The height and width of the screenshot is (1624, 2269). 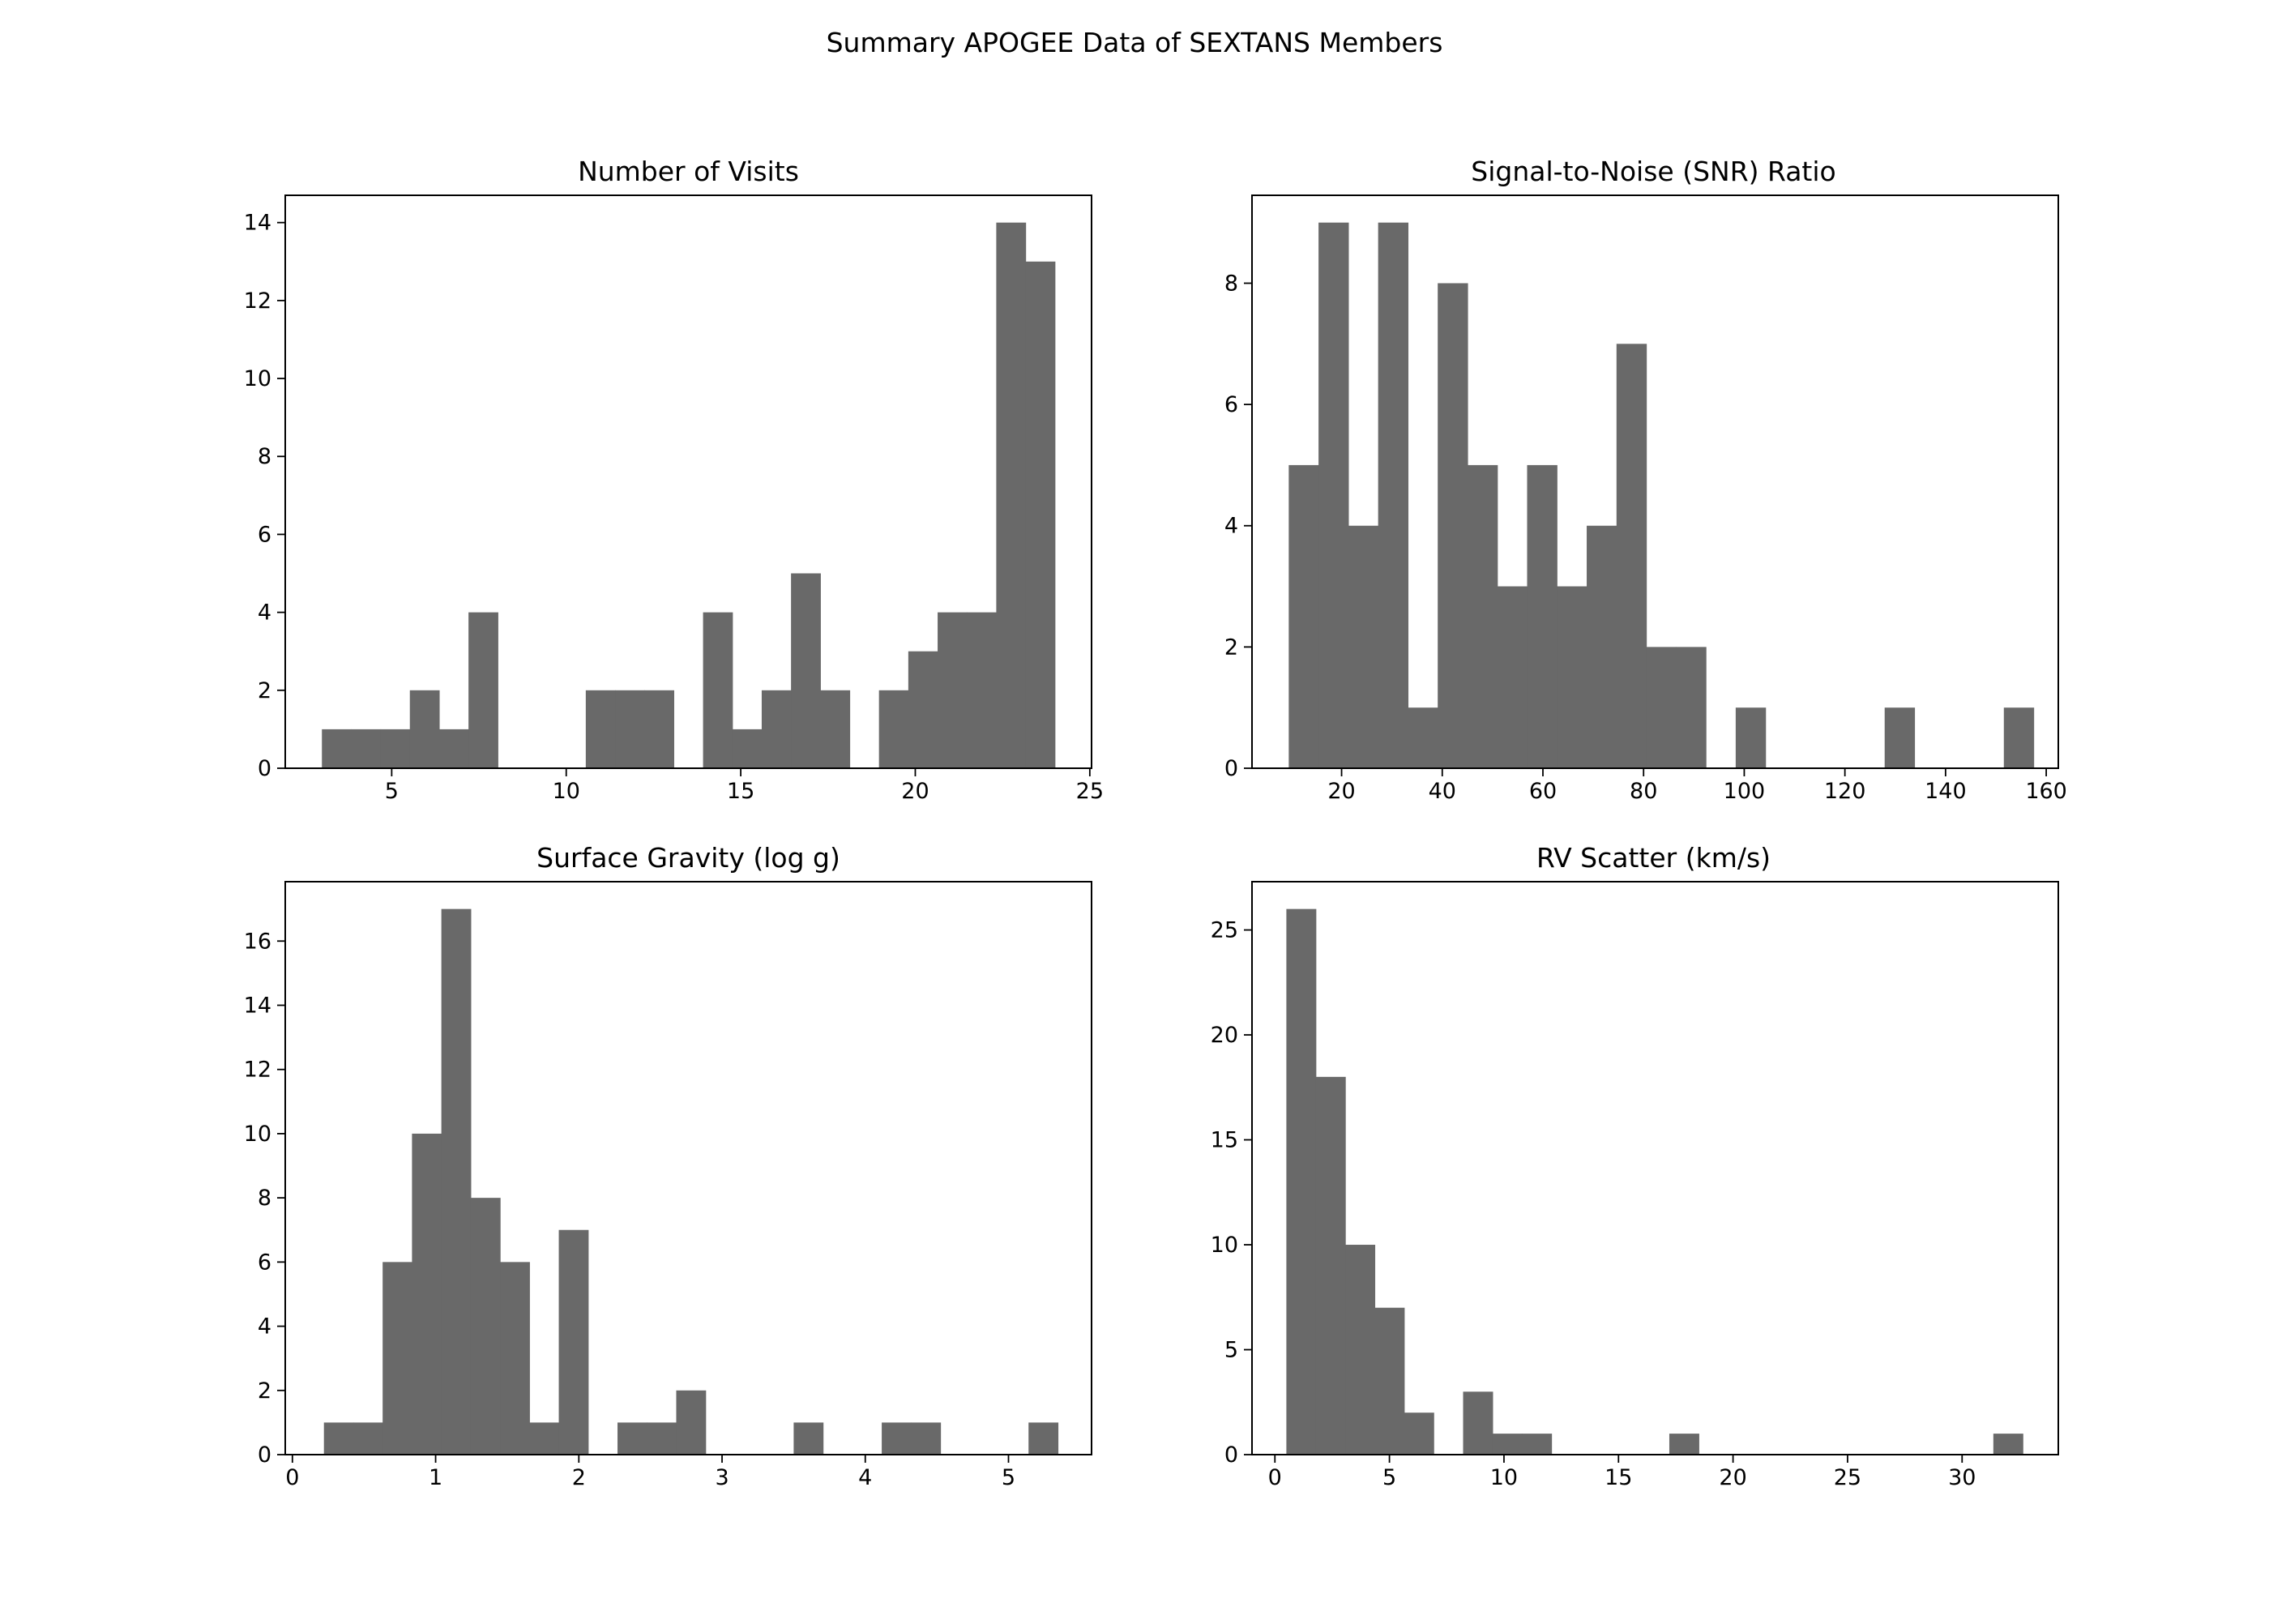 What do you see at coordinates (1341, 791) in the screenshot?
I see `x-tick-label: 20` at bounding box center [1341, 791].